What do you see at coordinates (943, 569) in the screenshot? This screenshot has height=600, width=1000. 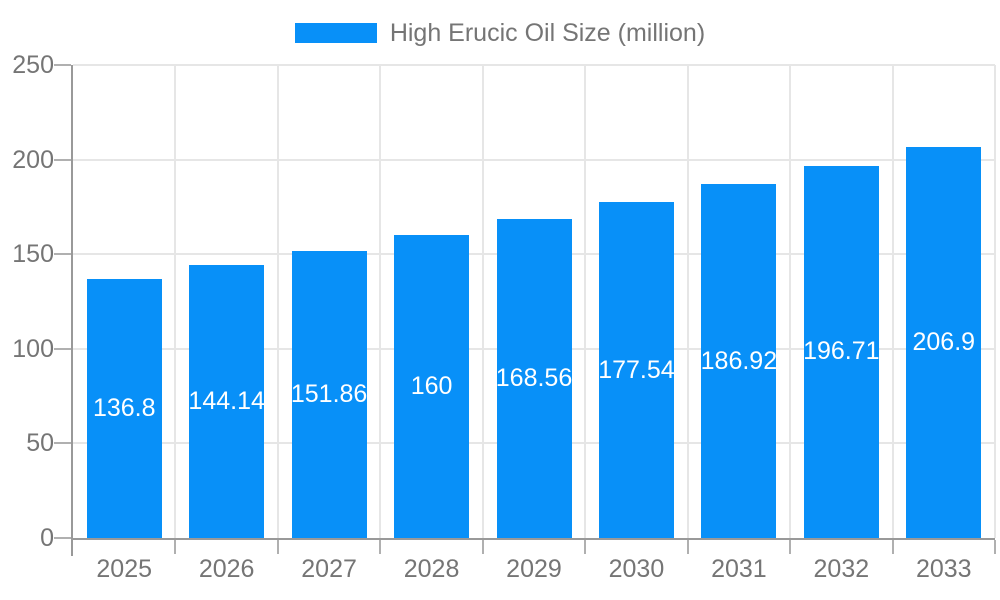 I see `x-axis-tick-label: 2033` at bounding box center [943, 569].